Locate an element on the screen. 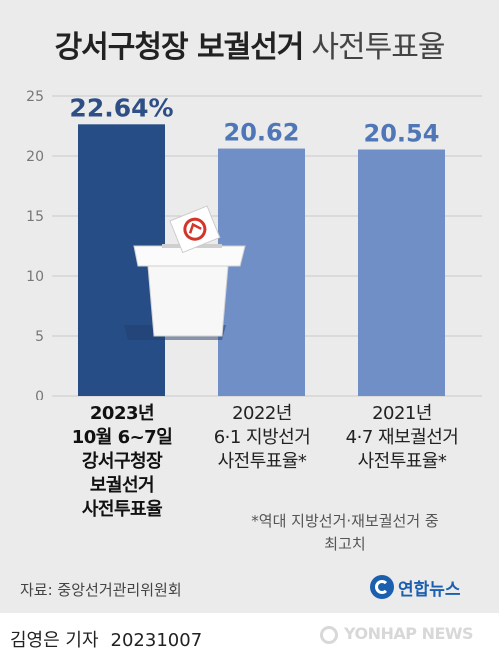  category-label-line: 강서구청장 is located at coordinates (122, 461).